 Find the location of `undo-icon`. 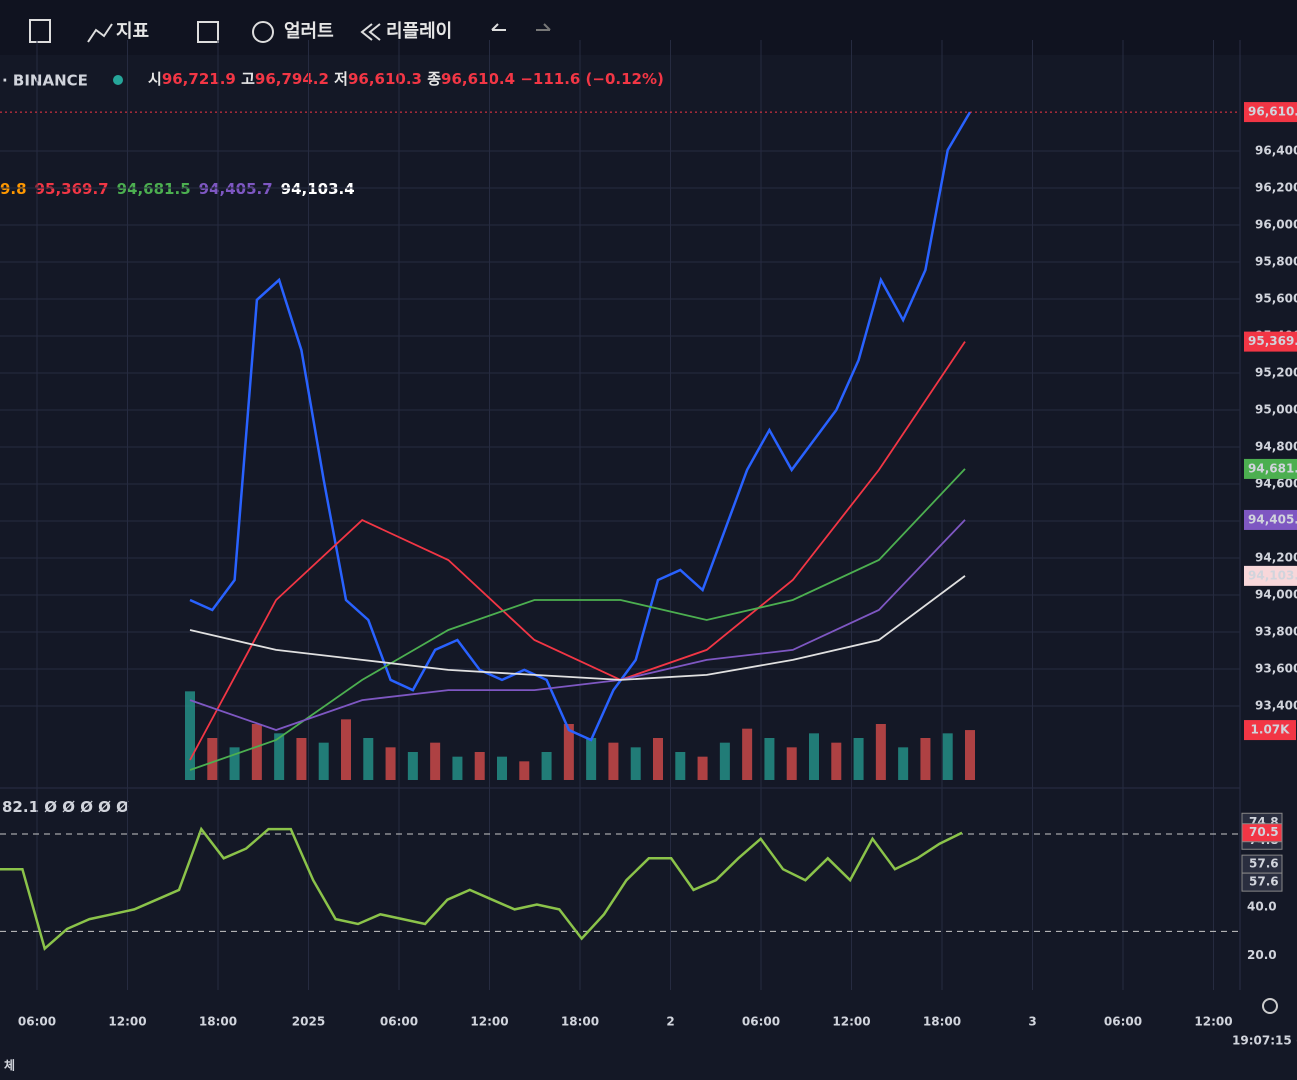

undo-icon is located at coordinates (498, 27).